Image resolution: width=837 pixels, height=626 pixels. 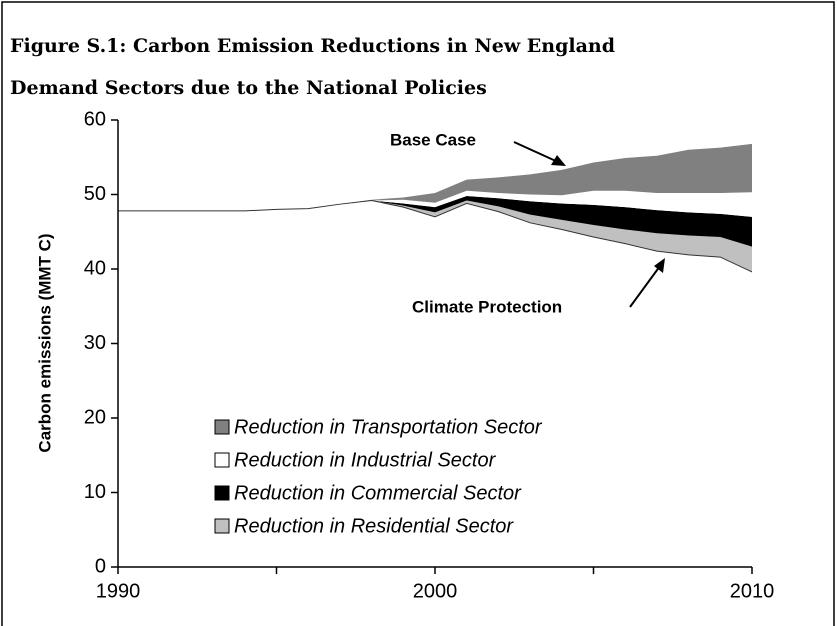 What do you see at coordinates (95, 417) in the screenshot?
I see `y-tick-label: 20` at bounding box center [95, 417].